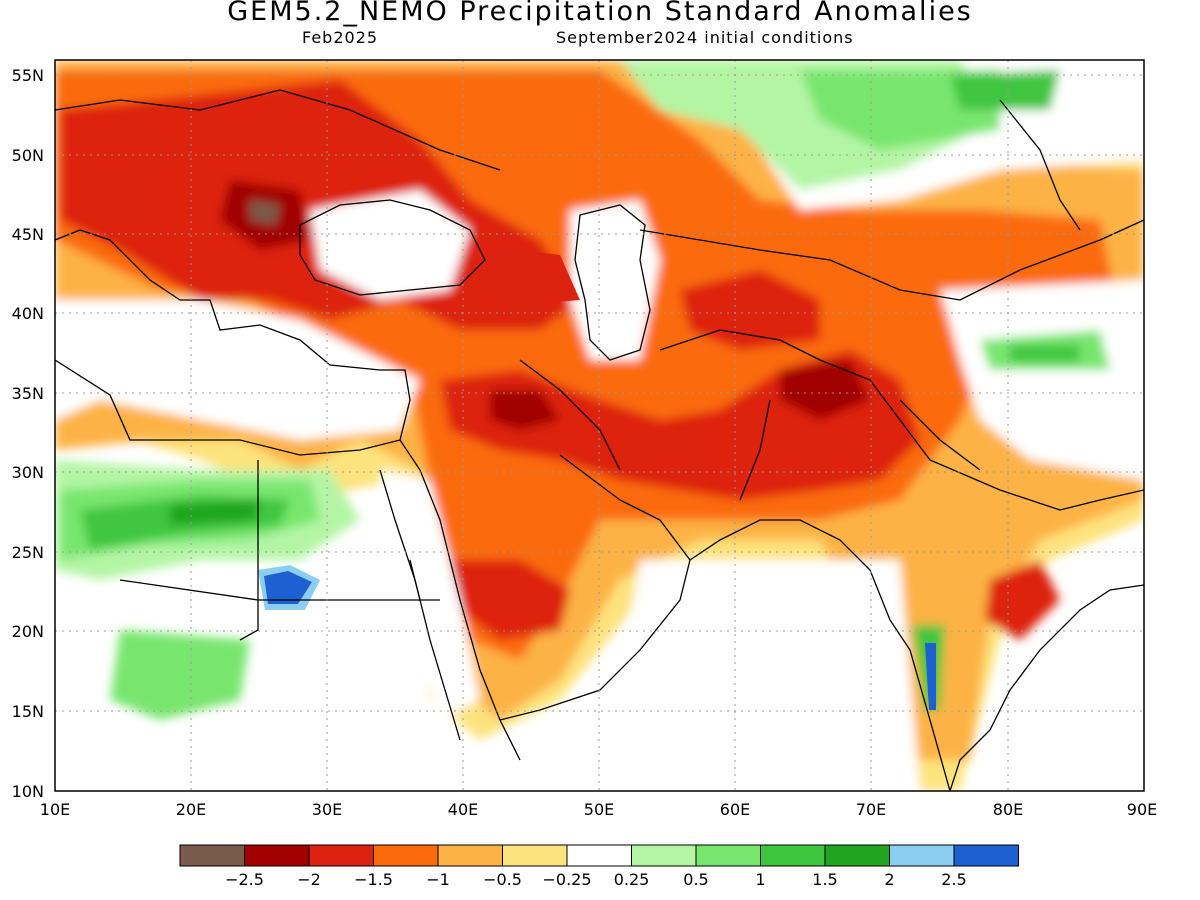 This screenshot has width=1200, height=900. I want to click on lon-tick-label: 60E, so click(735, 809).